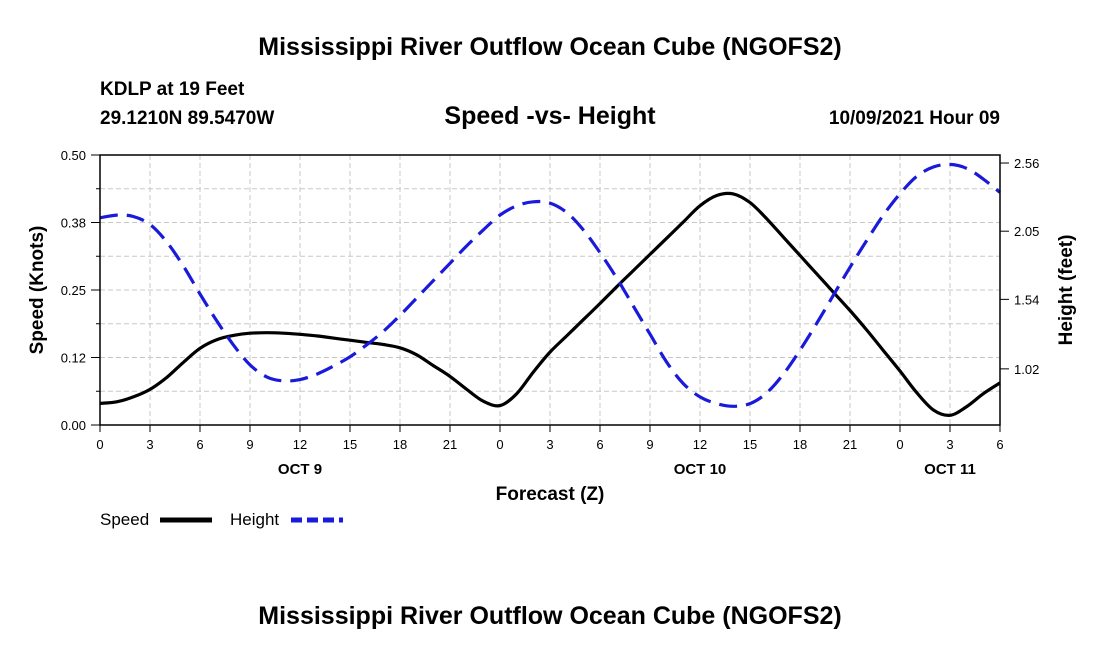 The width and height of the screenshot is (1100, 650). What do you see at coordinates (221, 519) in the screenshot?
I see `legend: Speed Height` at bounding box center [221, 519].